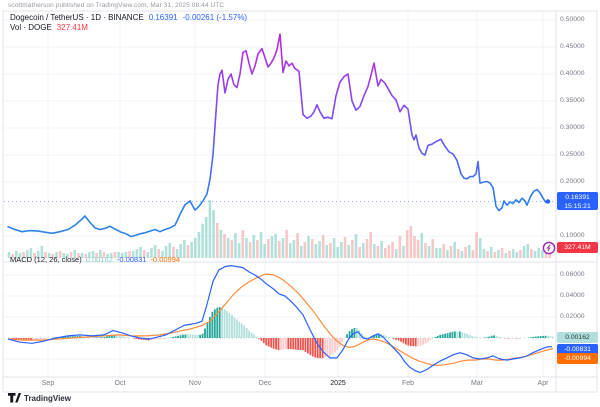 Image resolution: width=600 pixels, height=407 pixels. What do you see at coordinates (49, 27) in the screenshot?
I see `volume-legend: Vol · DOGE 327.41M` at bounding box center [49, 27].